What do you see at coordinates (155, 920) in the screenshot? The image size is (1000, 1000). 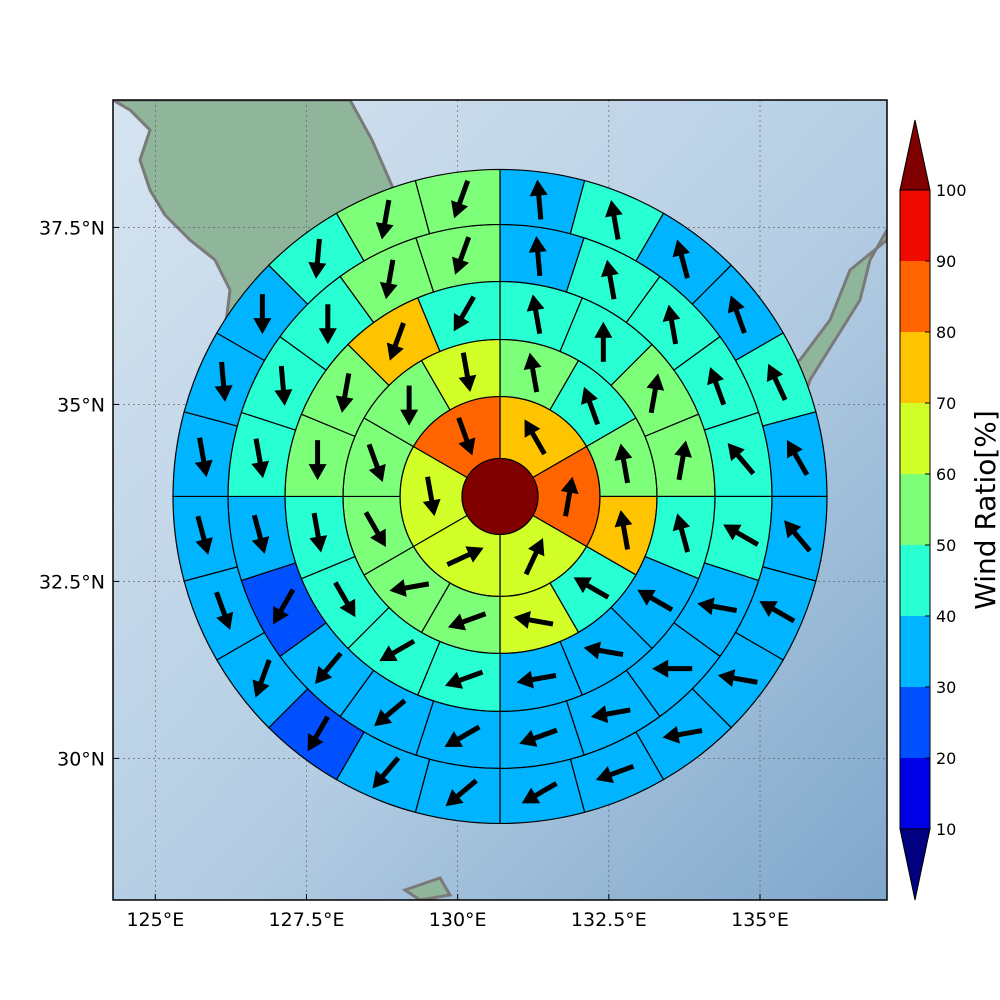 I see `x-tick-label: 125°E` at bounding box center [155, 920].